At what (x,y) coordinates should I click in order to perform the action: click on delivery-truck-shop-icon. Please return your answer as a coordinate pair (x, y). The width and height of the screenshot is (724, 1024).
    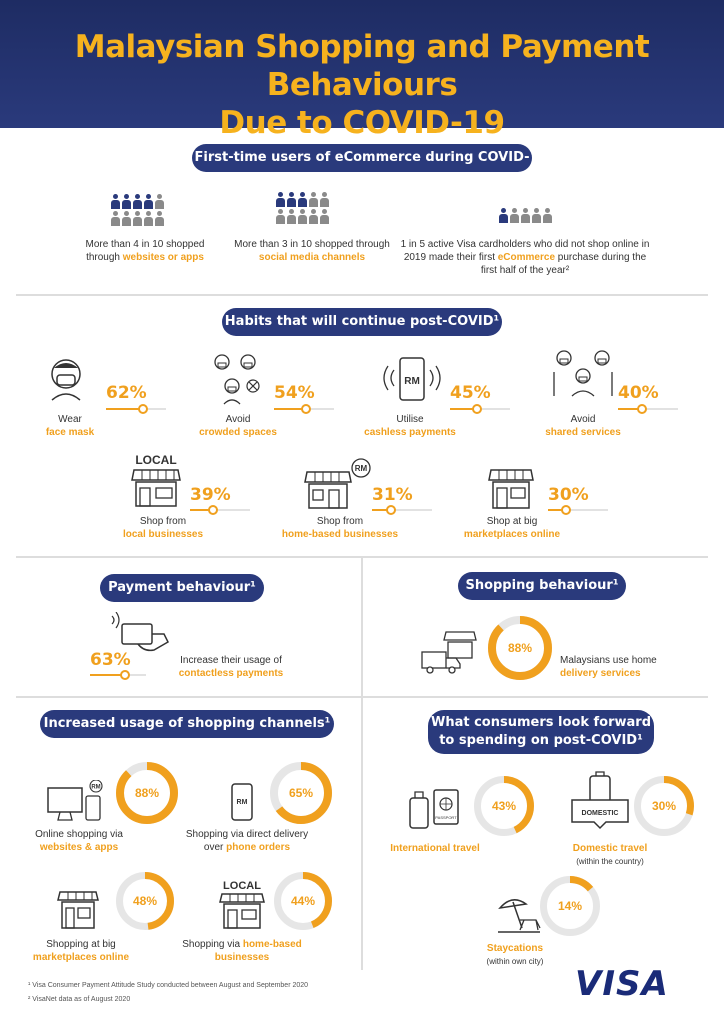
    Looking at the image, I should click on (449, 652).